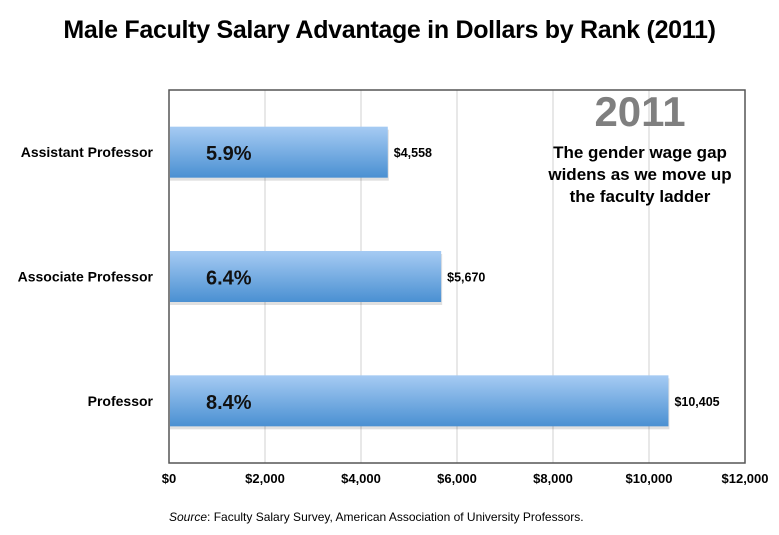 The image size is (779, 535). What do you see at coordinates (466, 278) in the screenshot?
I see `data-label: $5,670` at bounding box center [466, 278].